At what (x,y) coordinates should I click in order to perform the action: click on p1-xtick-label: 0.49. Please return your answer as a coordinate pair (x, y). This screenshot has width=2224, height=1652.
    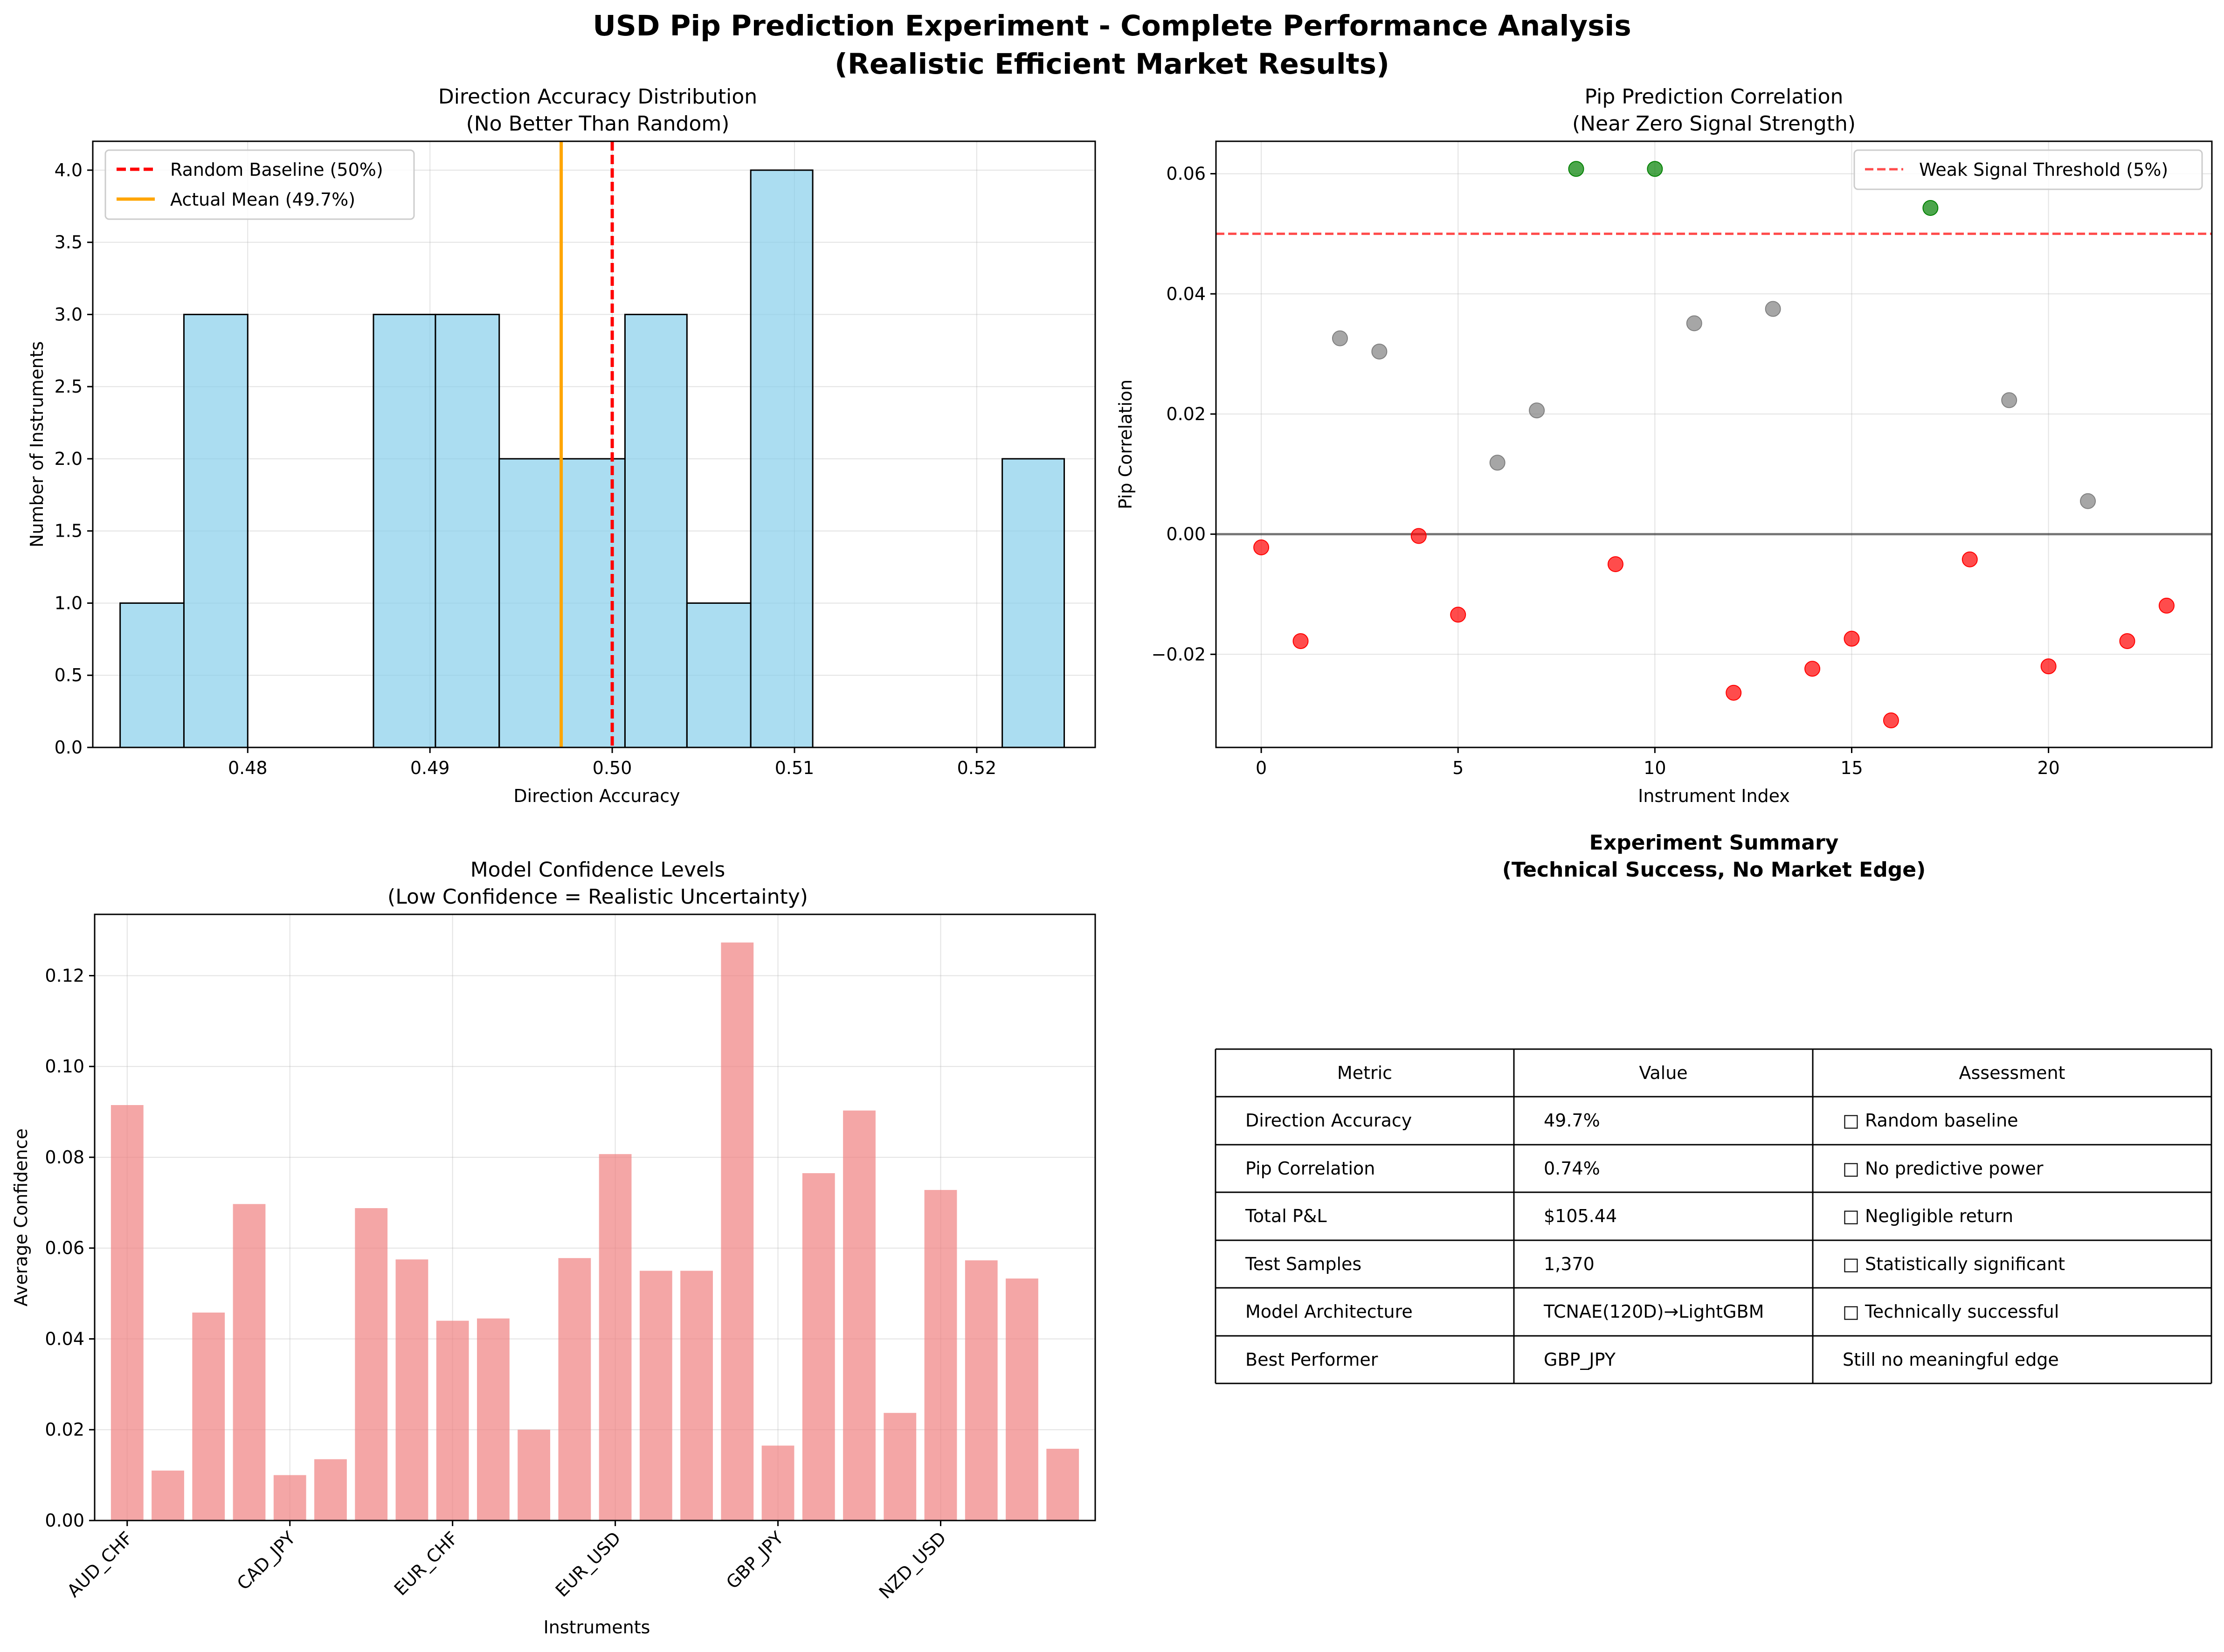
    Looking at the image, I should click on (430, 768).